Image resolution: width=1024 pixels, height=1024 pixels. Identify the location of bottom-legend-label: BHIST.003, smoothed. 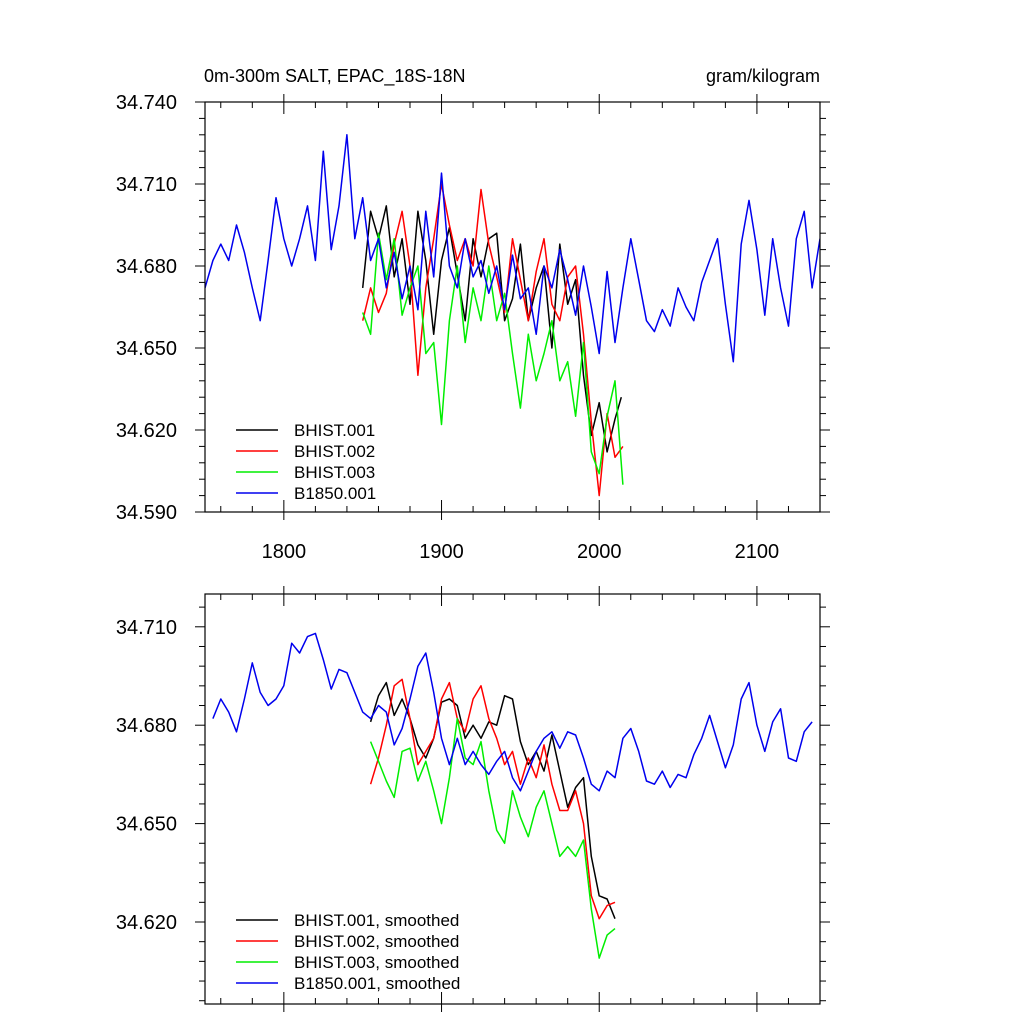
(376, 962).